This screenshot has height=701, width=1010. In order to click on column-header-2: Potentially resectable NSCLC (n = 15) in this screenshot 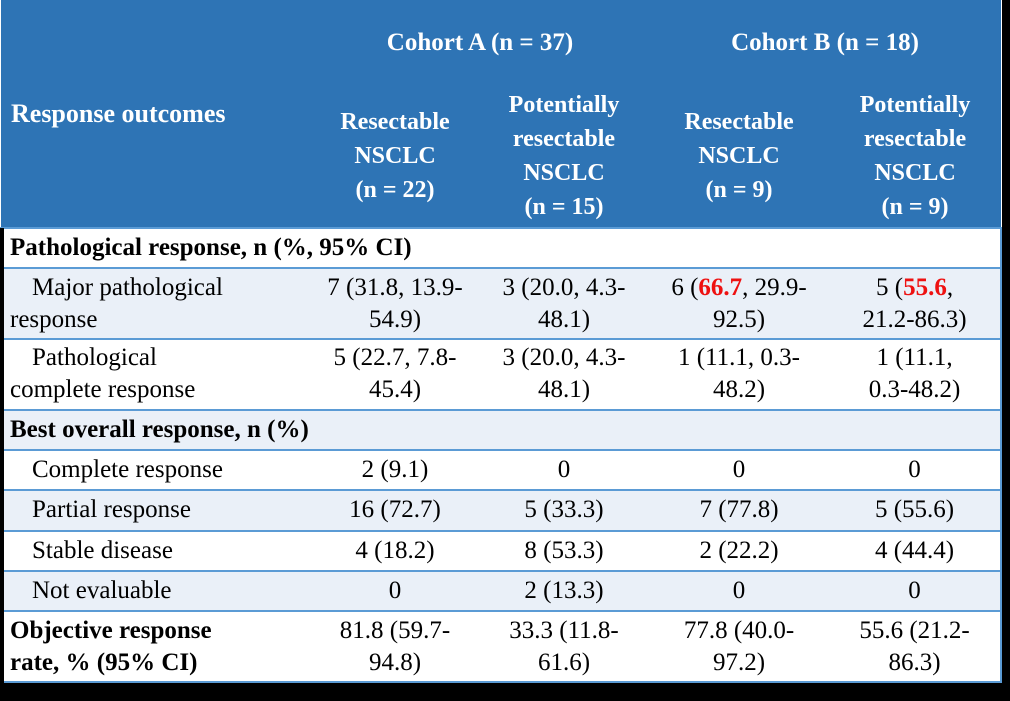, I will do `click(564, 156)`.